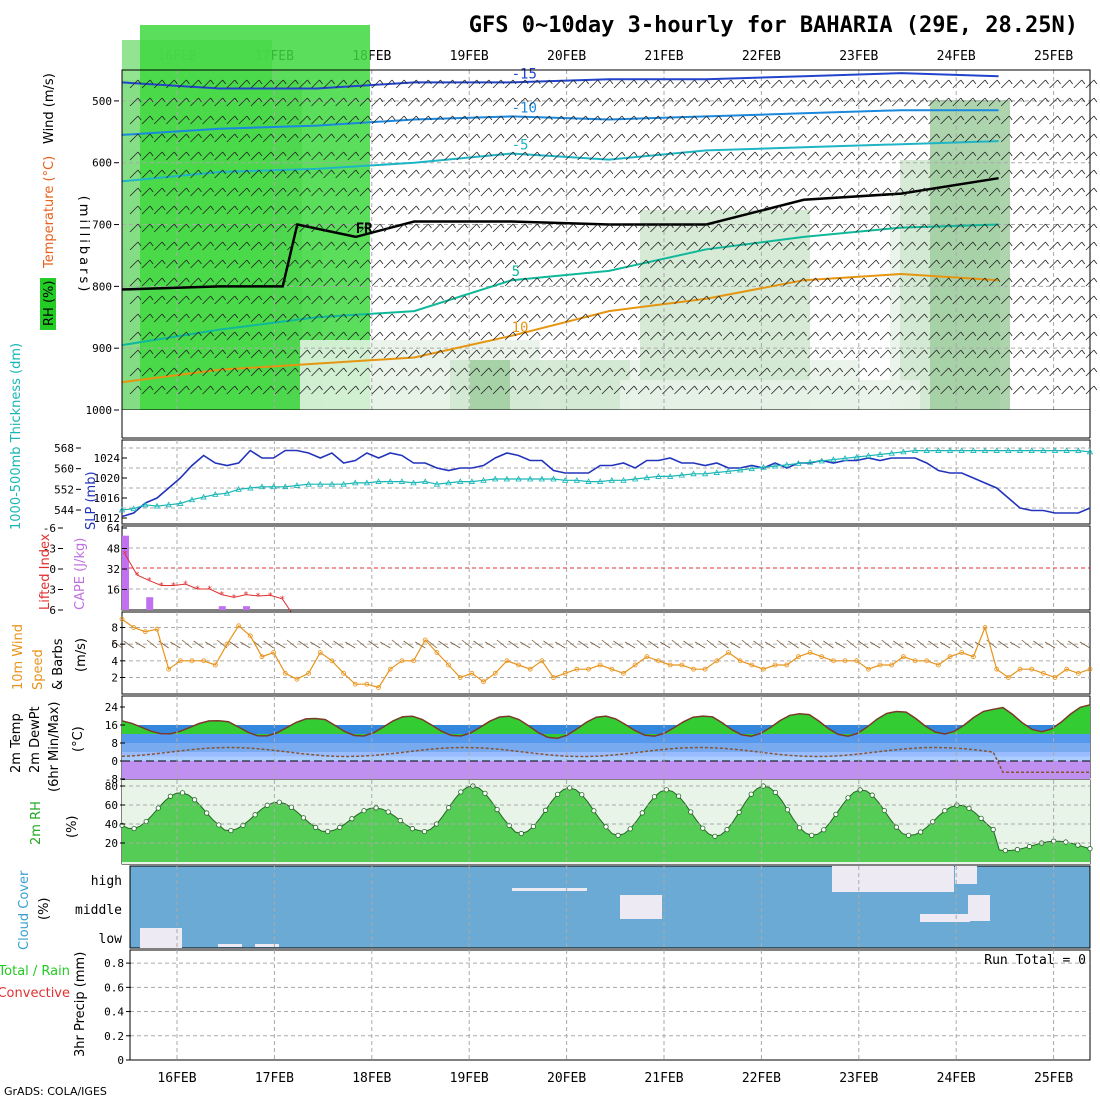  Describe the element at coordinates (343, 483) in the screenshot. I see `thickness-point` at that location.